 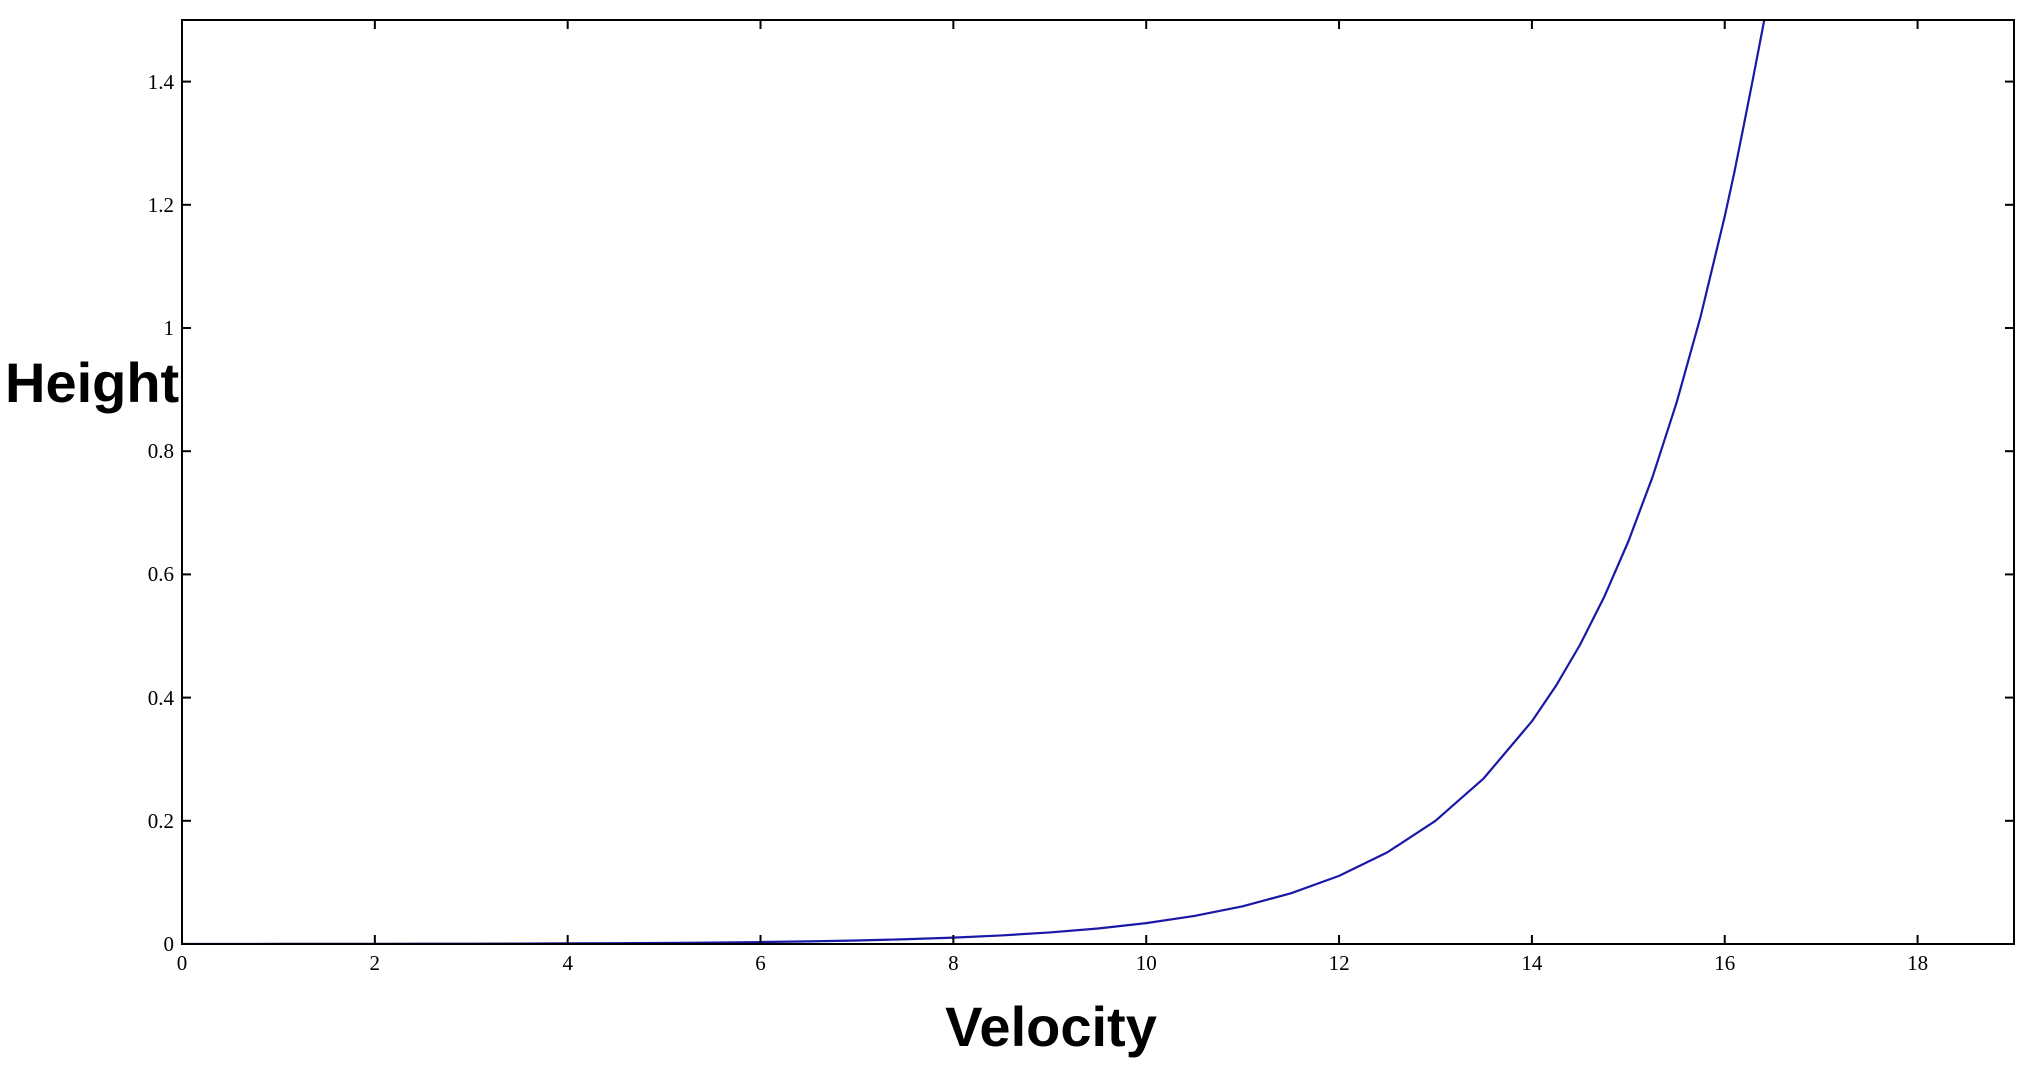 What do you see at coordinates (160, 574) in the screenshot?
I see `y-tick-label: 0.6` at bounding box center [160, 574].